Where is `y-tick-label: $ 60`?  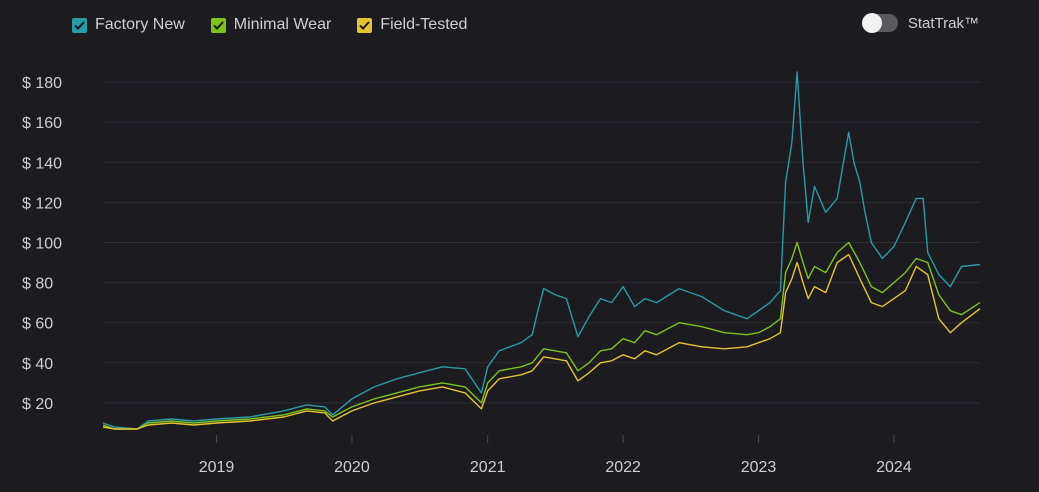
y-tick-label: $ 60 is located at coordinates (37, 324).